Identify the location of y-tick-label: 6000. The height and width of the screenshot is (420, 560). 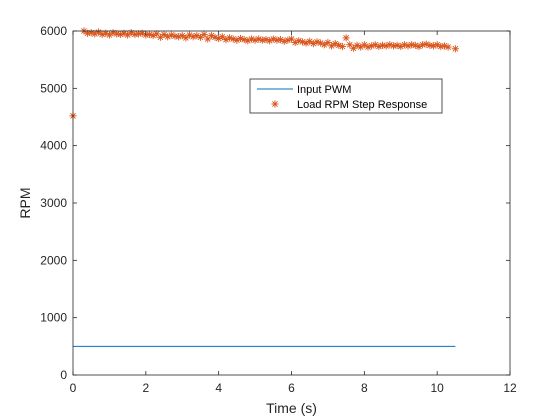
(53, 31).